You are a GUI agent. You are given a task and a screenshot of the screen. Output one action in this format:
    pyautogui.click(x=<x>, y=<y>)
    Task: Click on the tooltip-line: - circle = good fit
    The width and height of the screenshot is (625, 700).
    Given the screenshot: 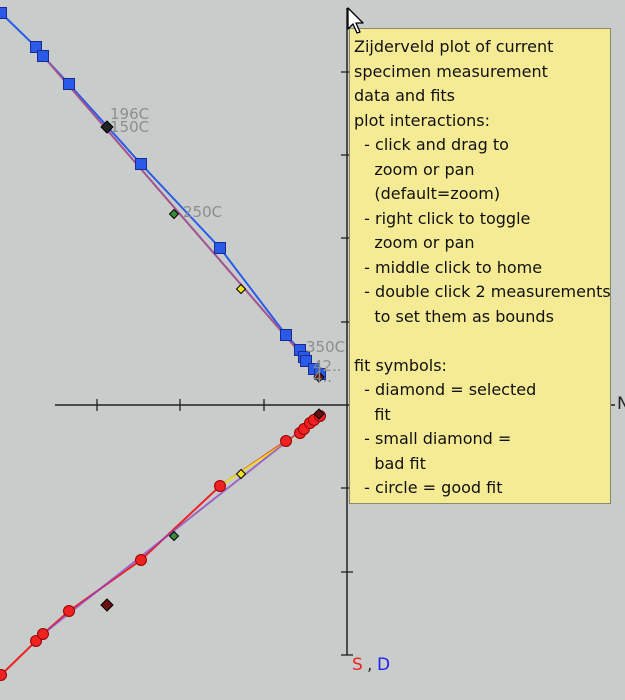 What is the action you would take?
    pyautogui.click(x=428, y=487)
    